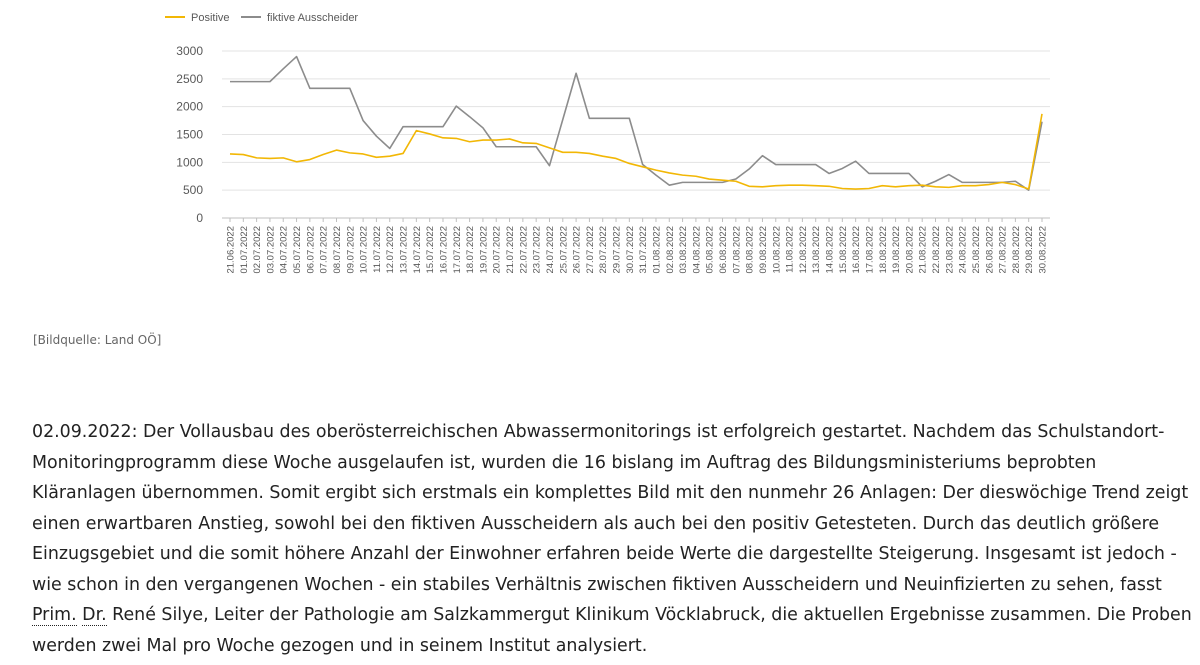 The height and width of the screenshot is (665, 1200). Describe the element at coordinates (257, 250) in the screenshot. I see `x-tick-label: 02.07.2022` at that location.